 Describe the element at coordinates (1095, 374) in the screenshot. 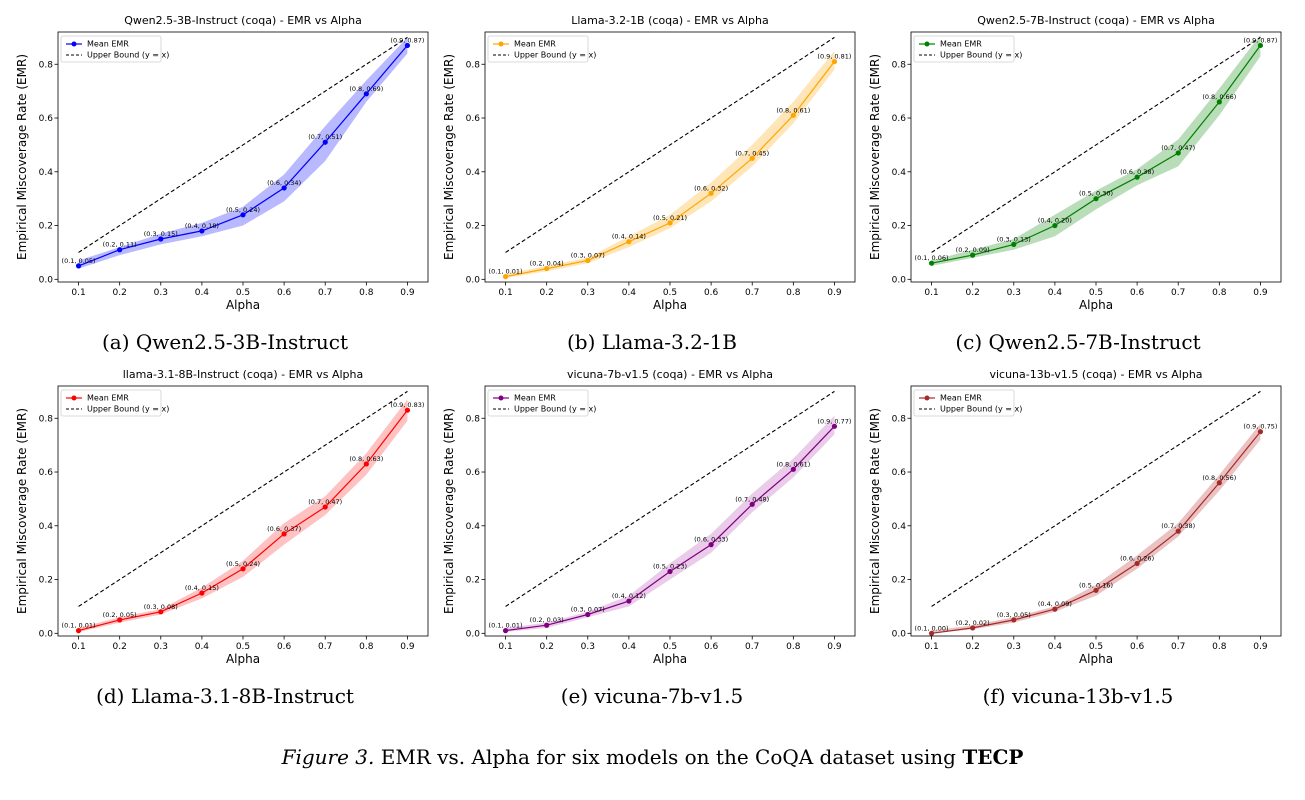

I see `chart-title: vicuna-13b-v1.5 (coqa) - EMR vs Alpha` at that location.